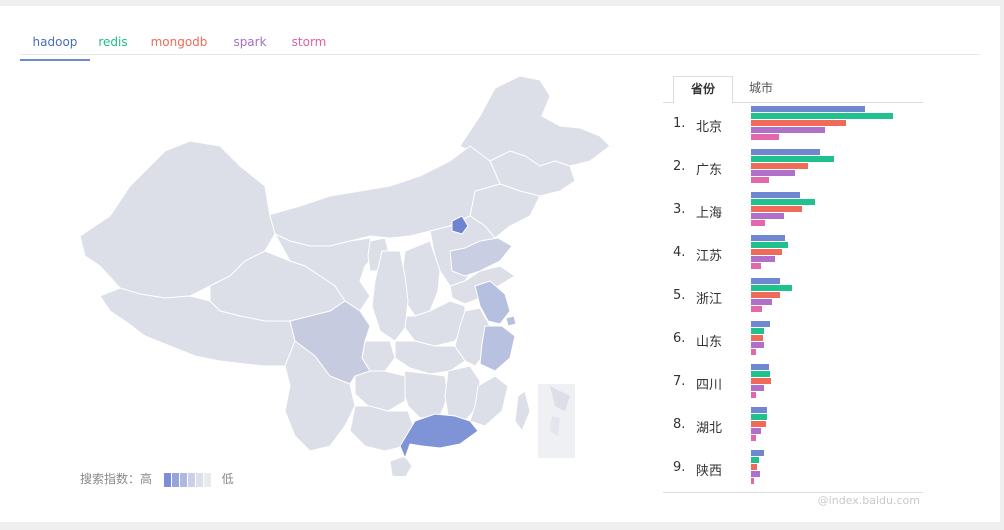  Describe the element at coordinates (679, 166) in the screenshot. I see `rank-number: 2.` at that location.